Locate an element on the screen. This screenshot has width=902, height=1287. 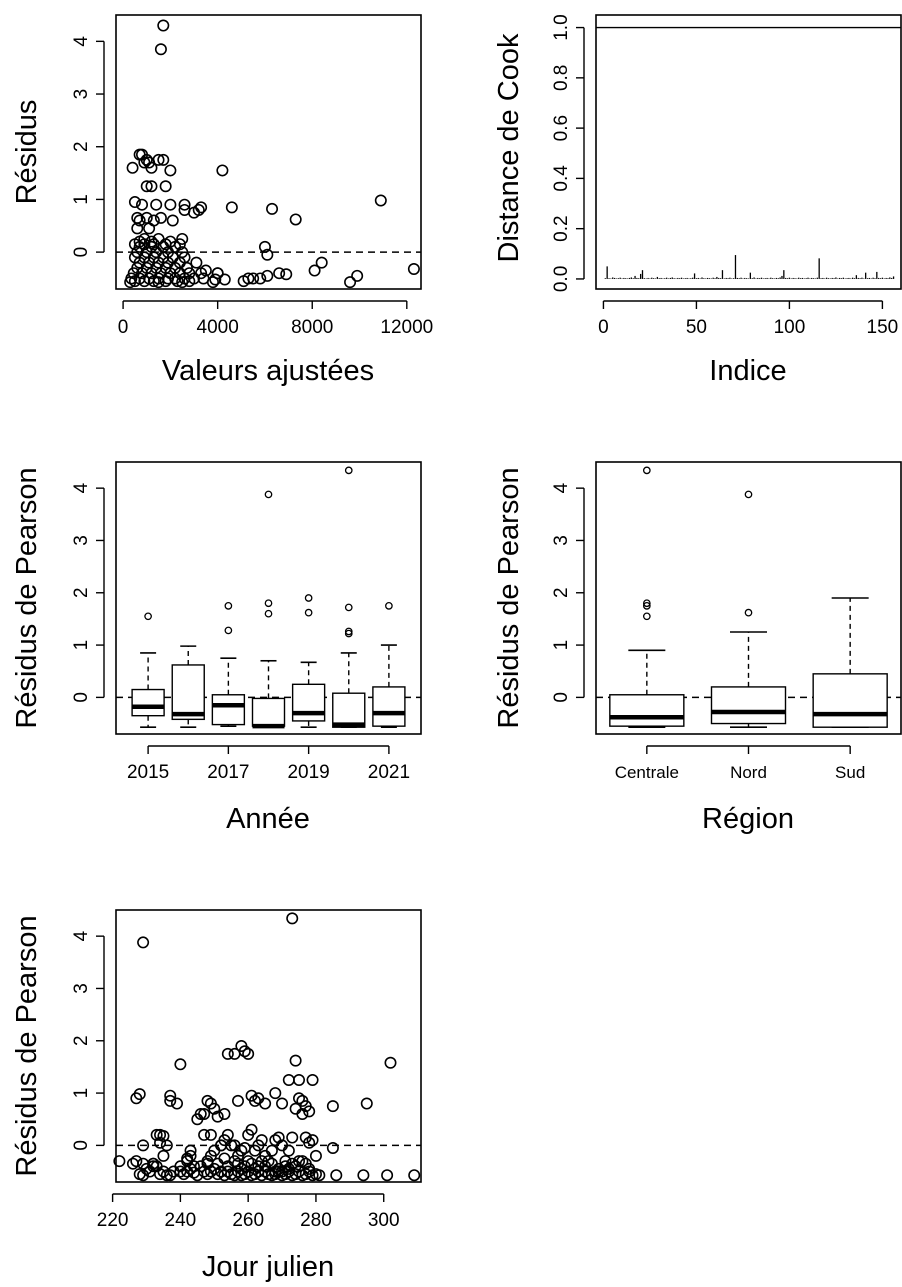
y-axis-label: Résidus de Pearson is located at coordinates (27, 597).